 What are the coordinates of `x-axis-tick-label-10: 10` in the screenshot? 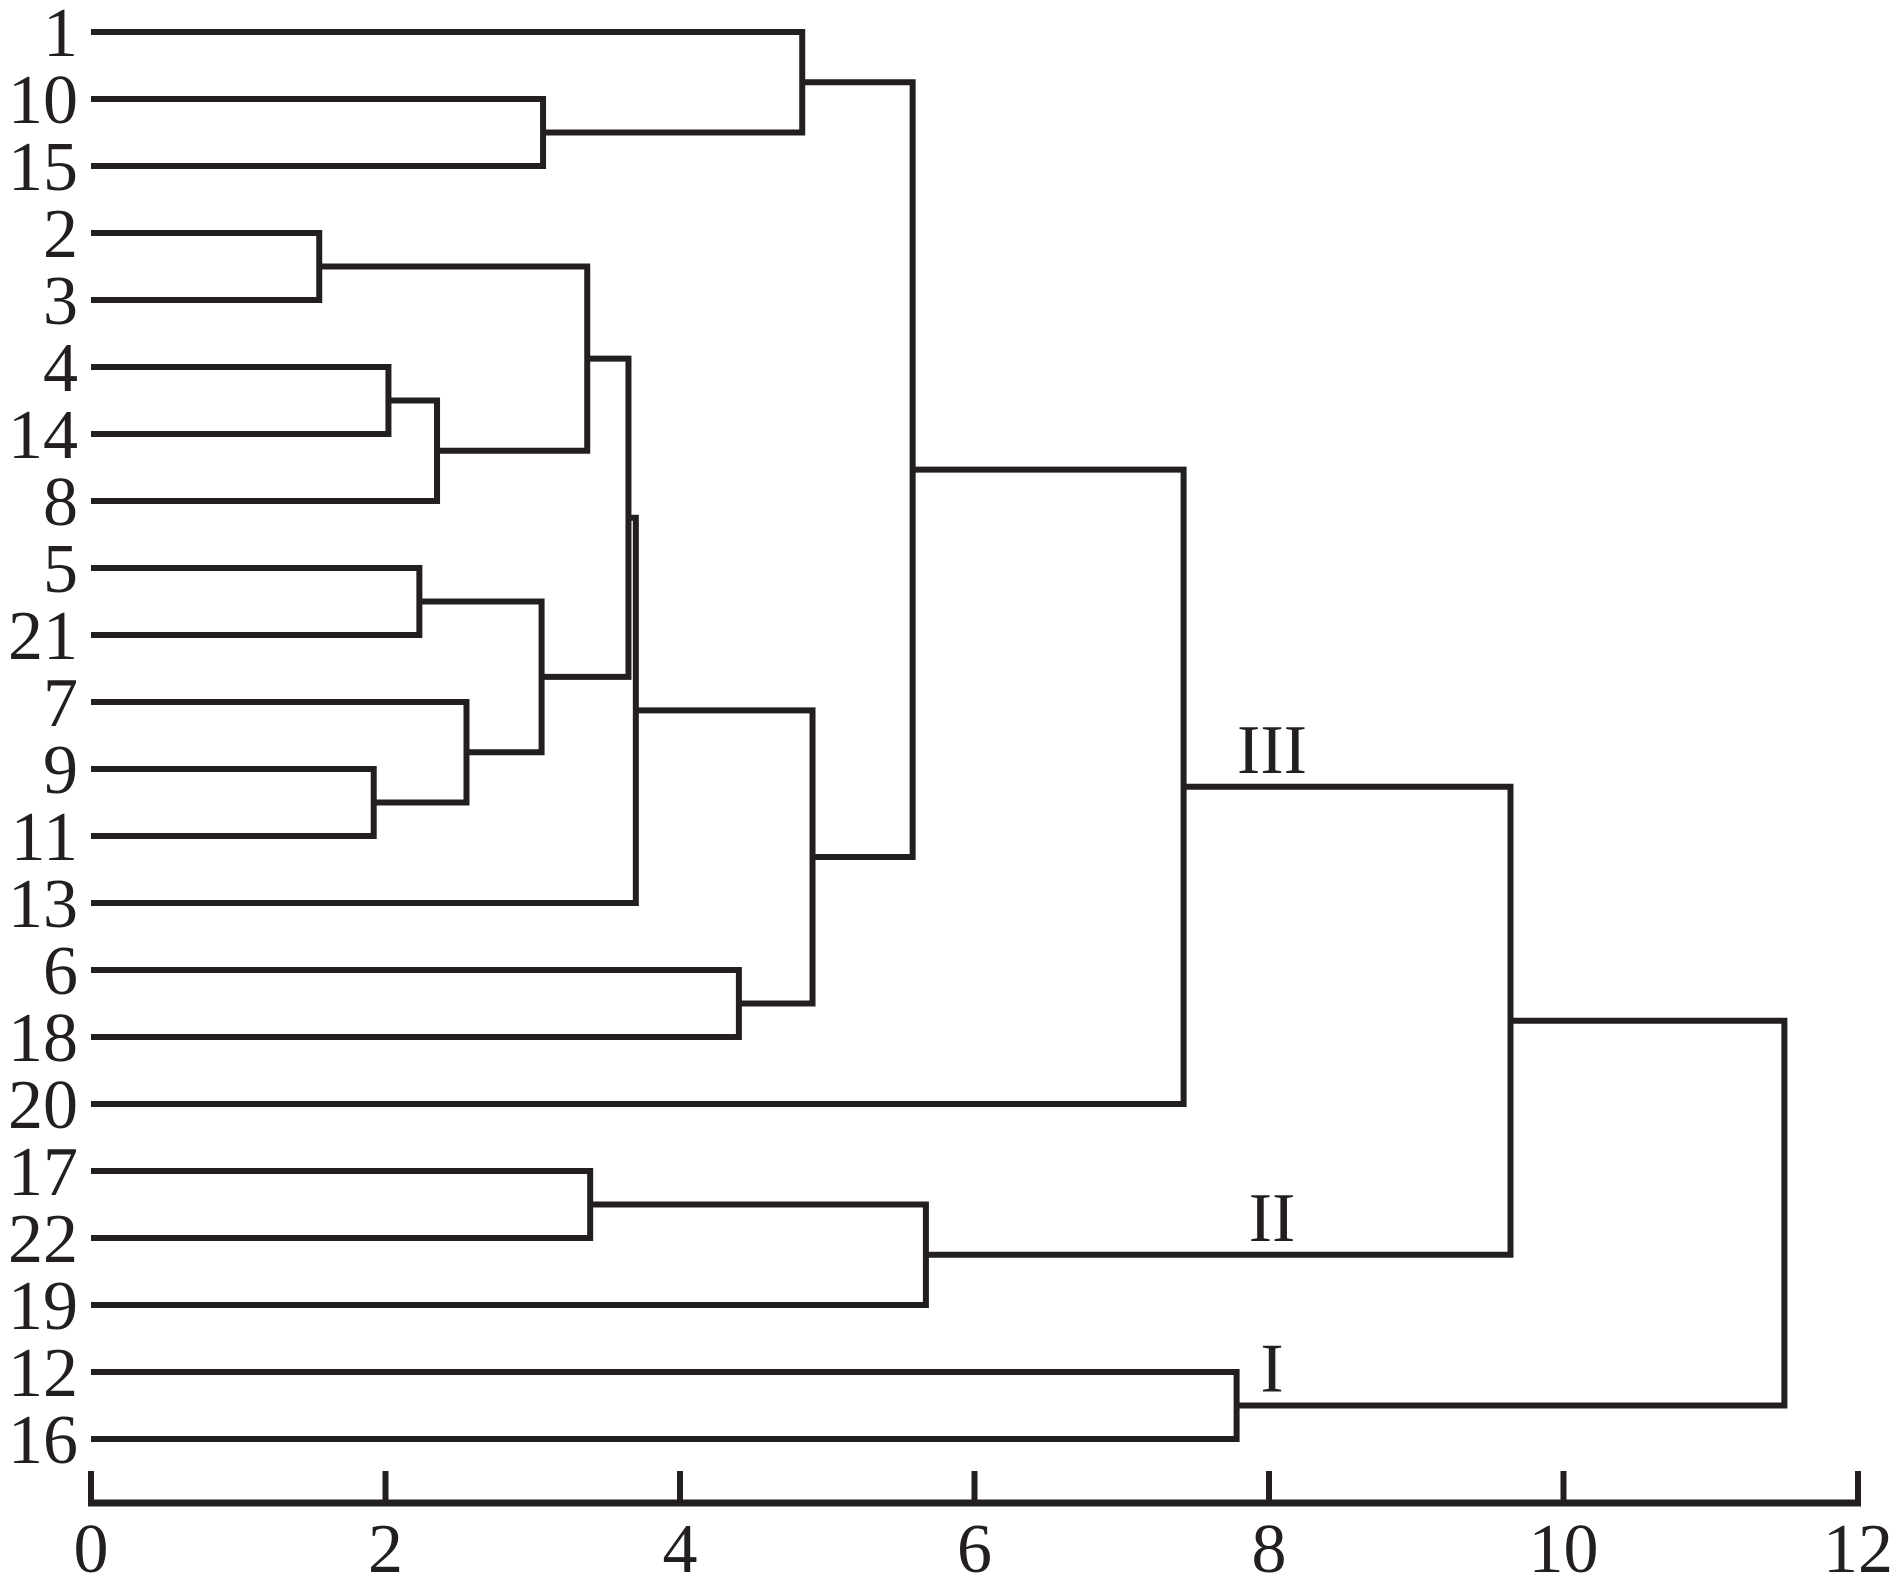 It's located at (1564, 1546).